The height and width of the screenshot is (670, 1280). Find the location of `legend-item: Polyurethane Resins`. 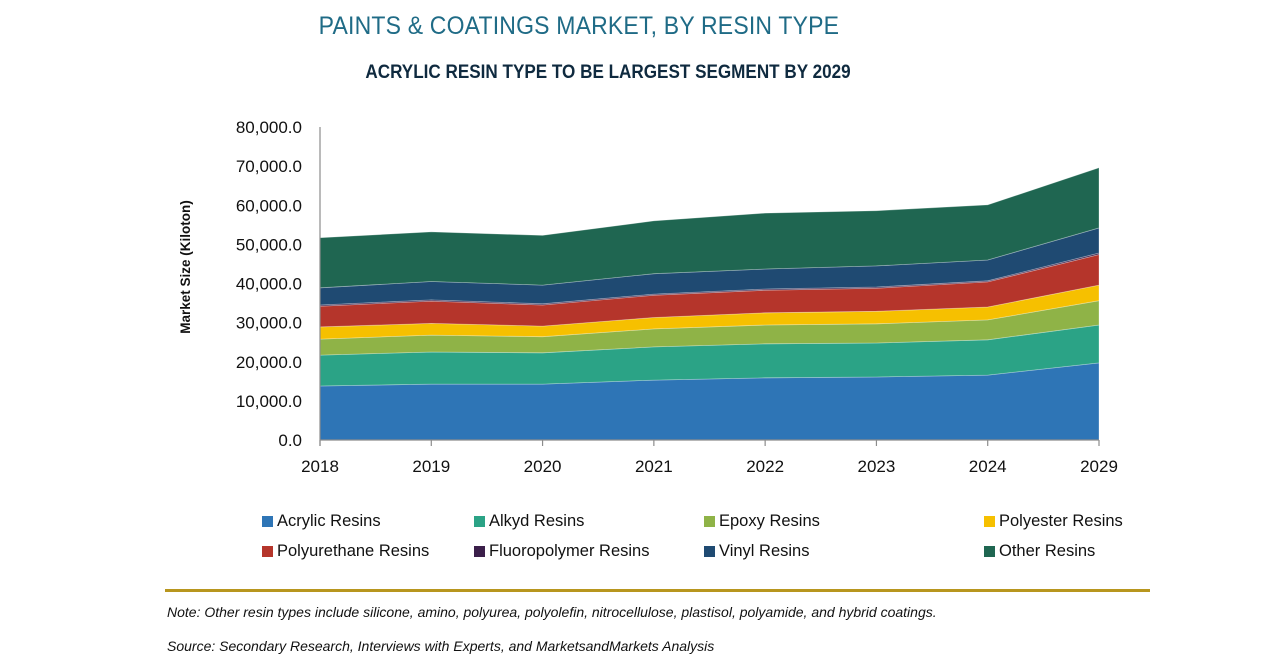

legend-item: Polyurethane Resins is located at coordinates (345, 551).